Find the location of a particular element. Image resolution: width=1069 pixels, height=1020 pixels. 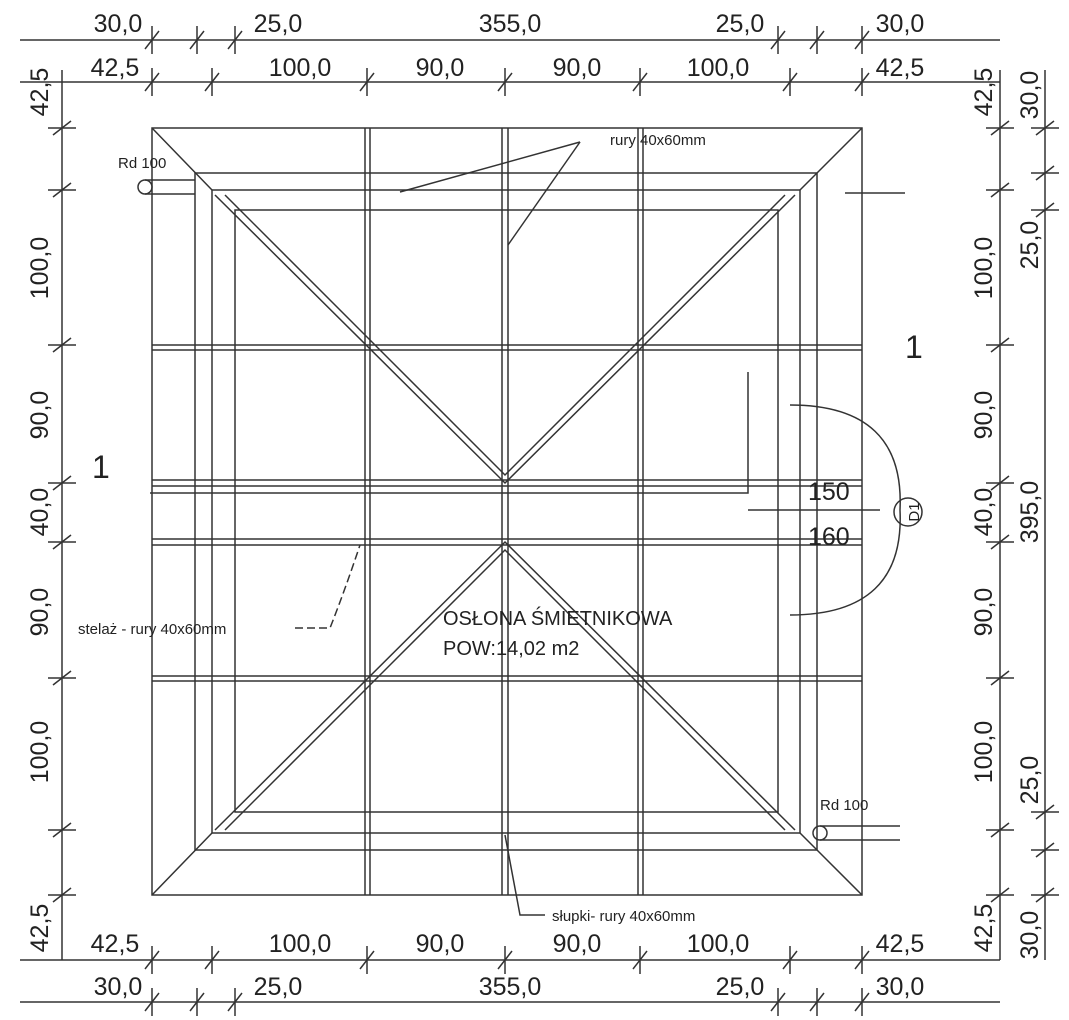

title: OSŁONA ŚMIETNIKOWA is located at coordinates (558, 618).